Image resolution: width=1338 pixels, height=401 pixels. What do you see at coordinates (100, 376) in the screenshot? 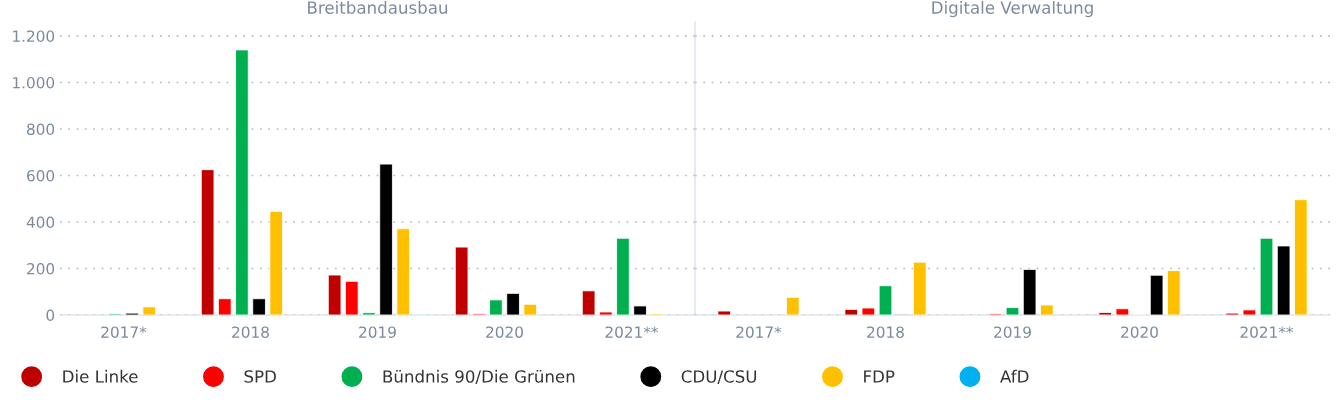
I see `legend-label: Die Linke` at bounding box center [100, 376].